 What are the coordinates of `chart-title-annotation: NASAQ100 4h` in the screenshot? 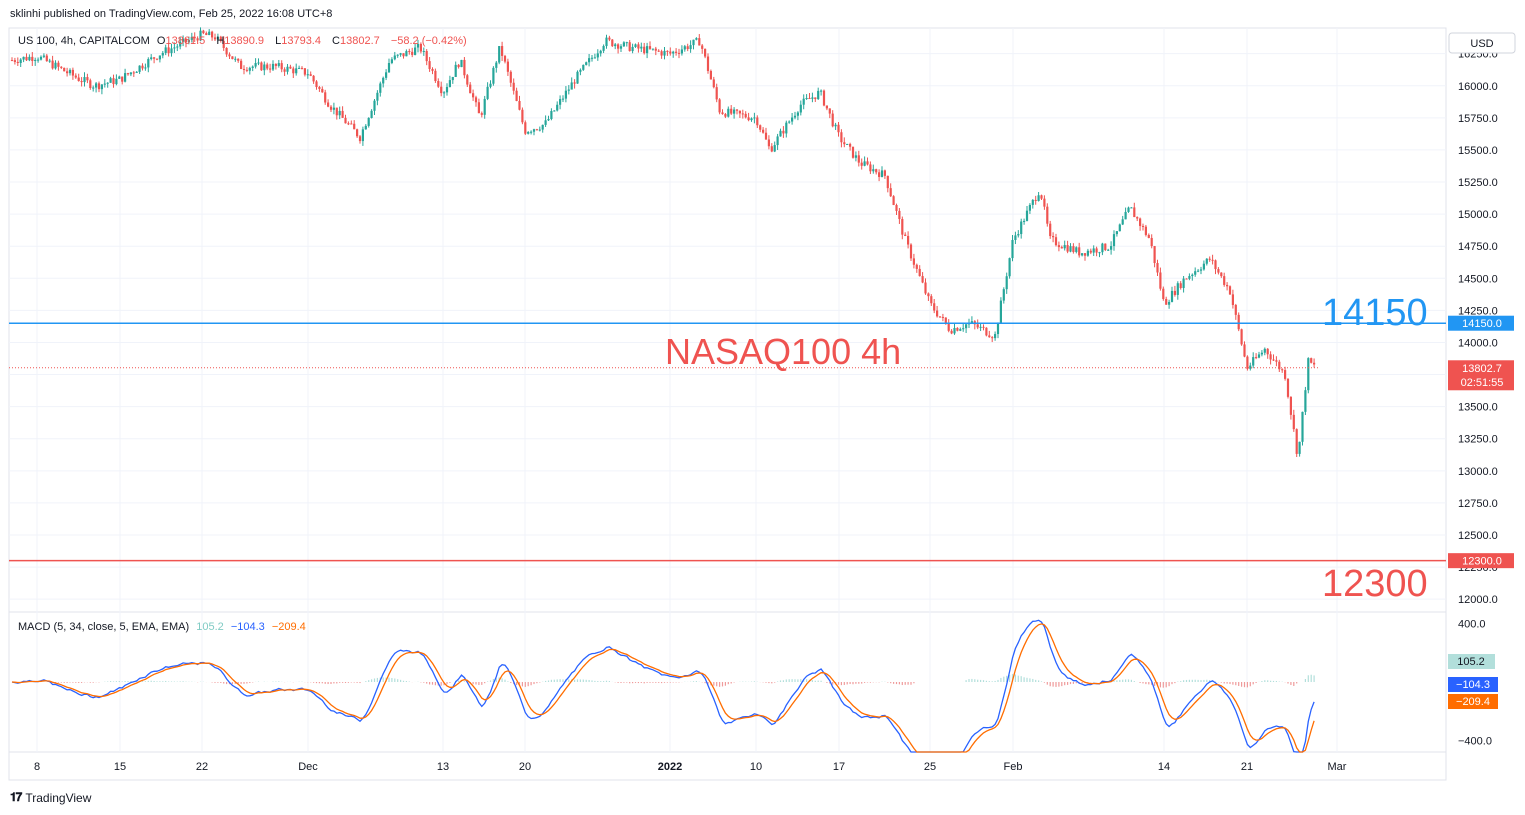 It's located at (783, 351).